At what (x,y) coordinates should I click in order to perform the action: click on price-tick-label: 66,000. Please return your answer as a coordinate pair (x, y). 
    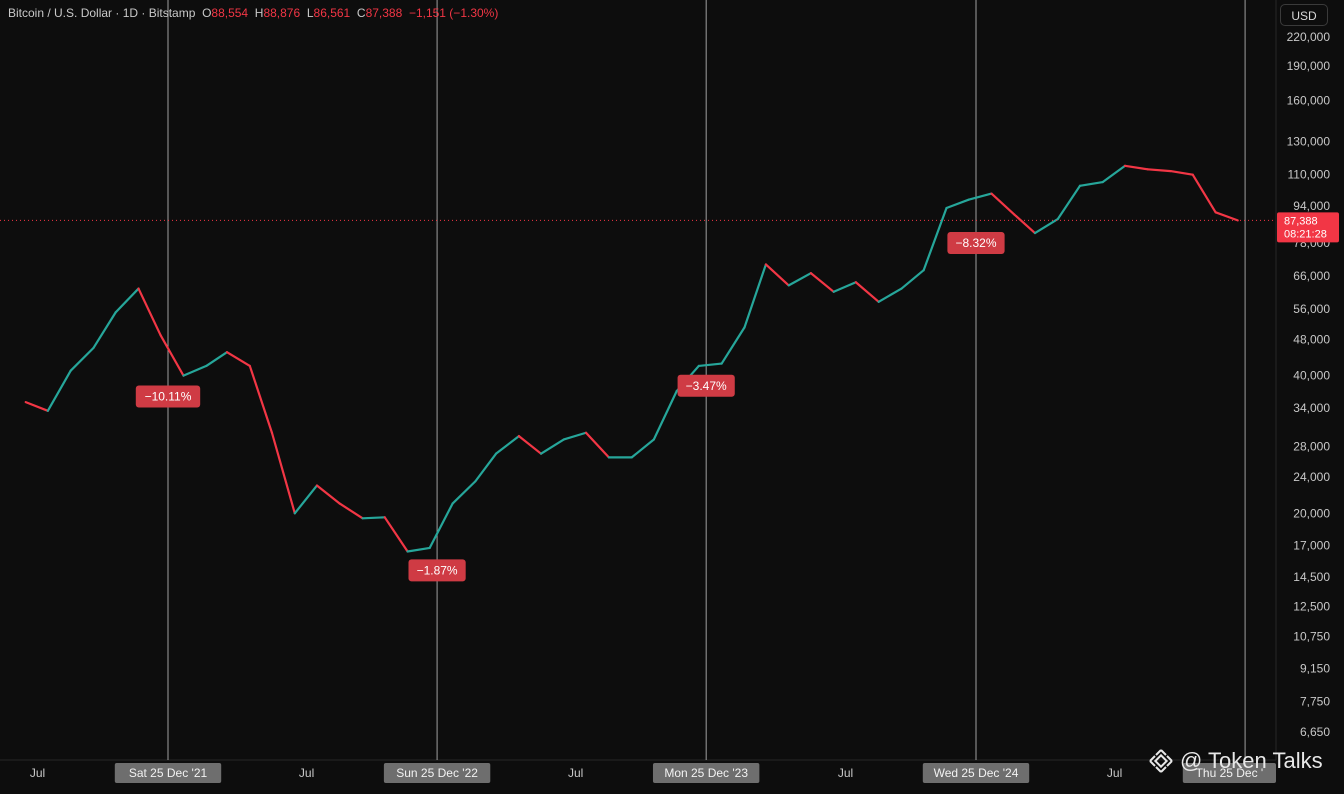
    Looking at the image, I should click on (1311, 276).